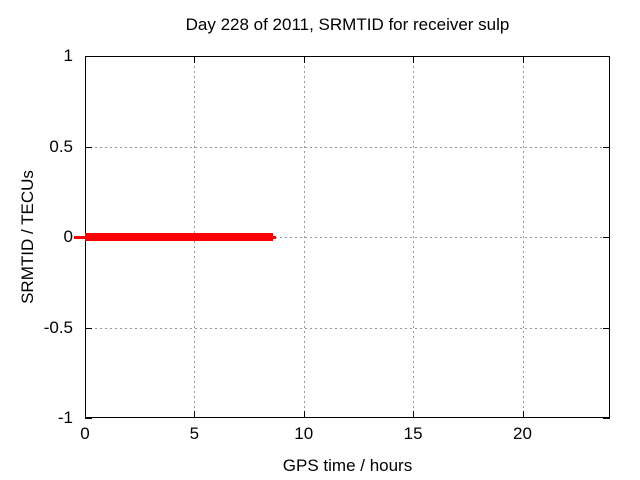 The image size is (640, 480). I want to click on x-tick-label: 5, so click(194, 433).